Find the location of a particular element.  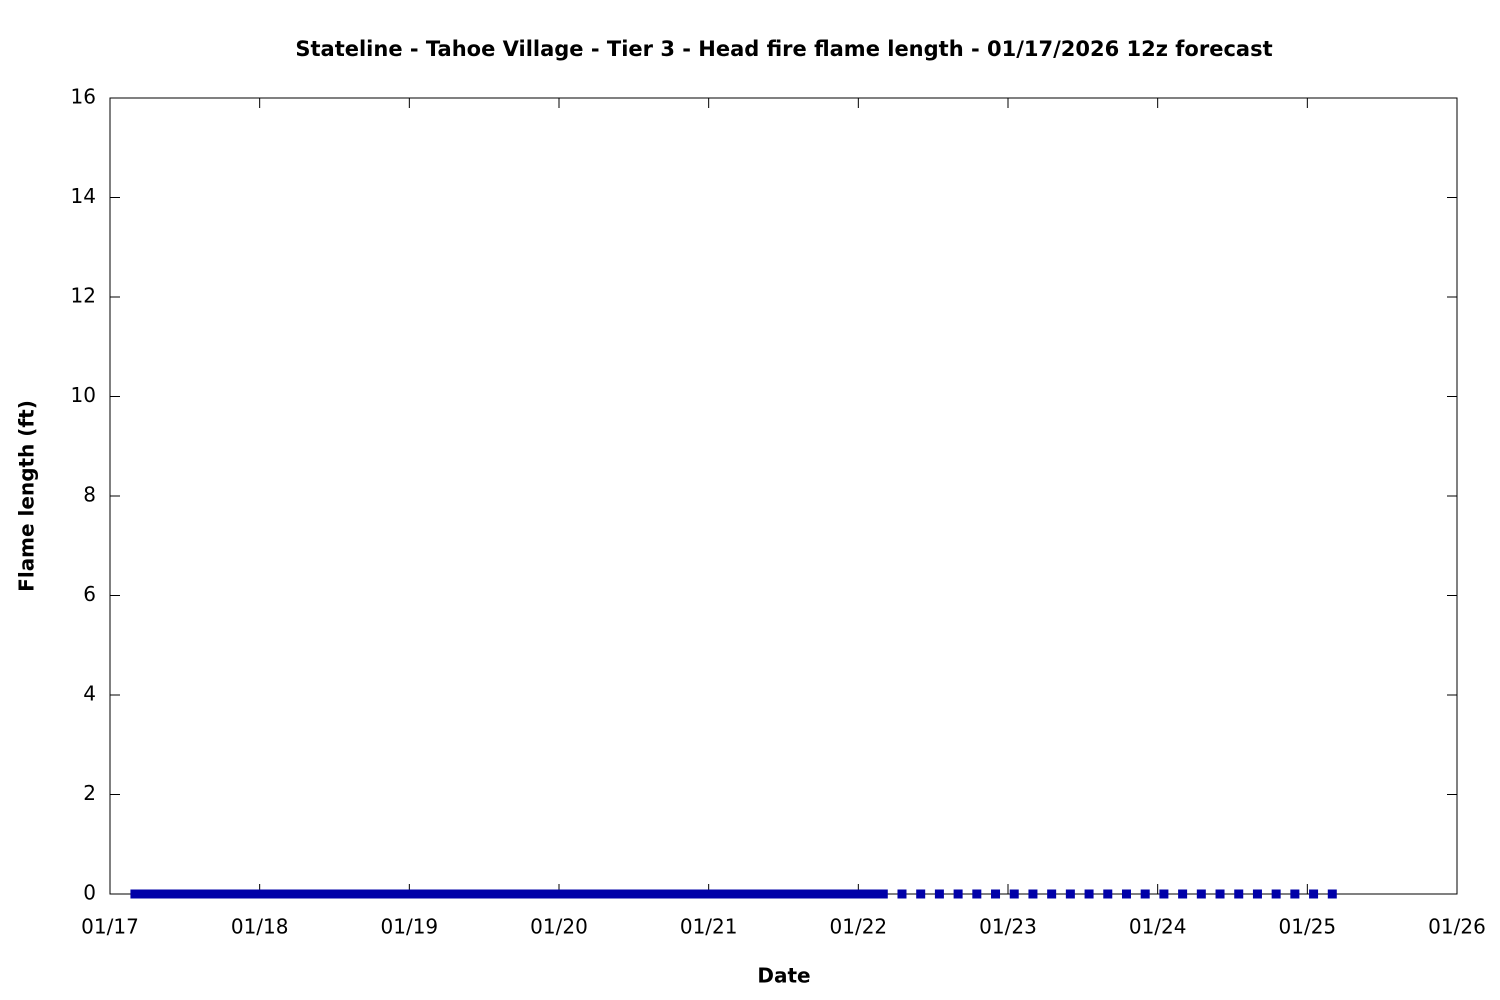

y-tick-label: 10 is located at coordinates (83, 395).